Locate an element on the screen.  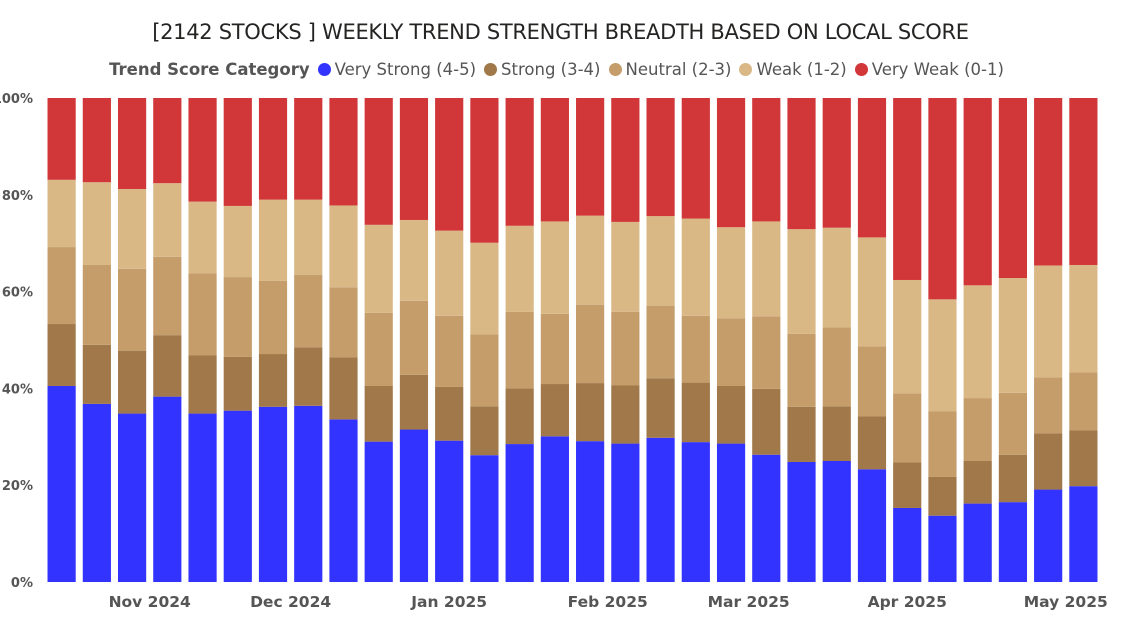
legend-item-weak: Weak (1-2) is located at coordinates (793, 69).